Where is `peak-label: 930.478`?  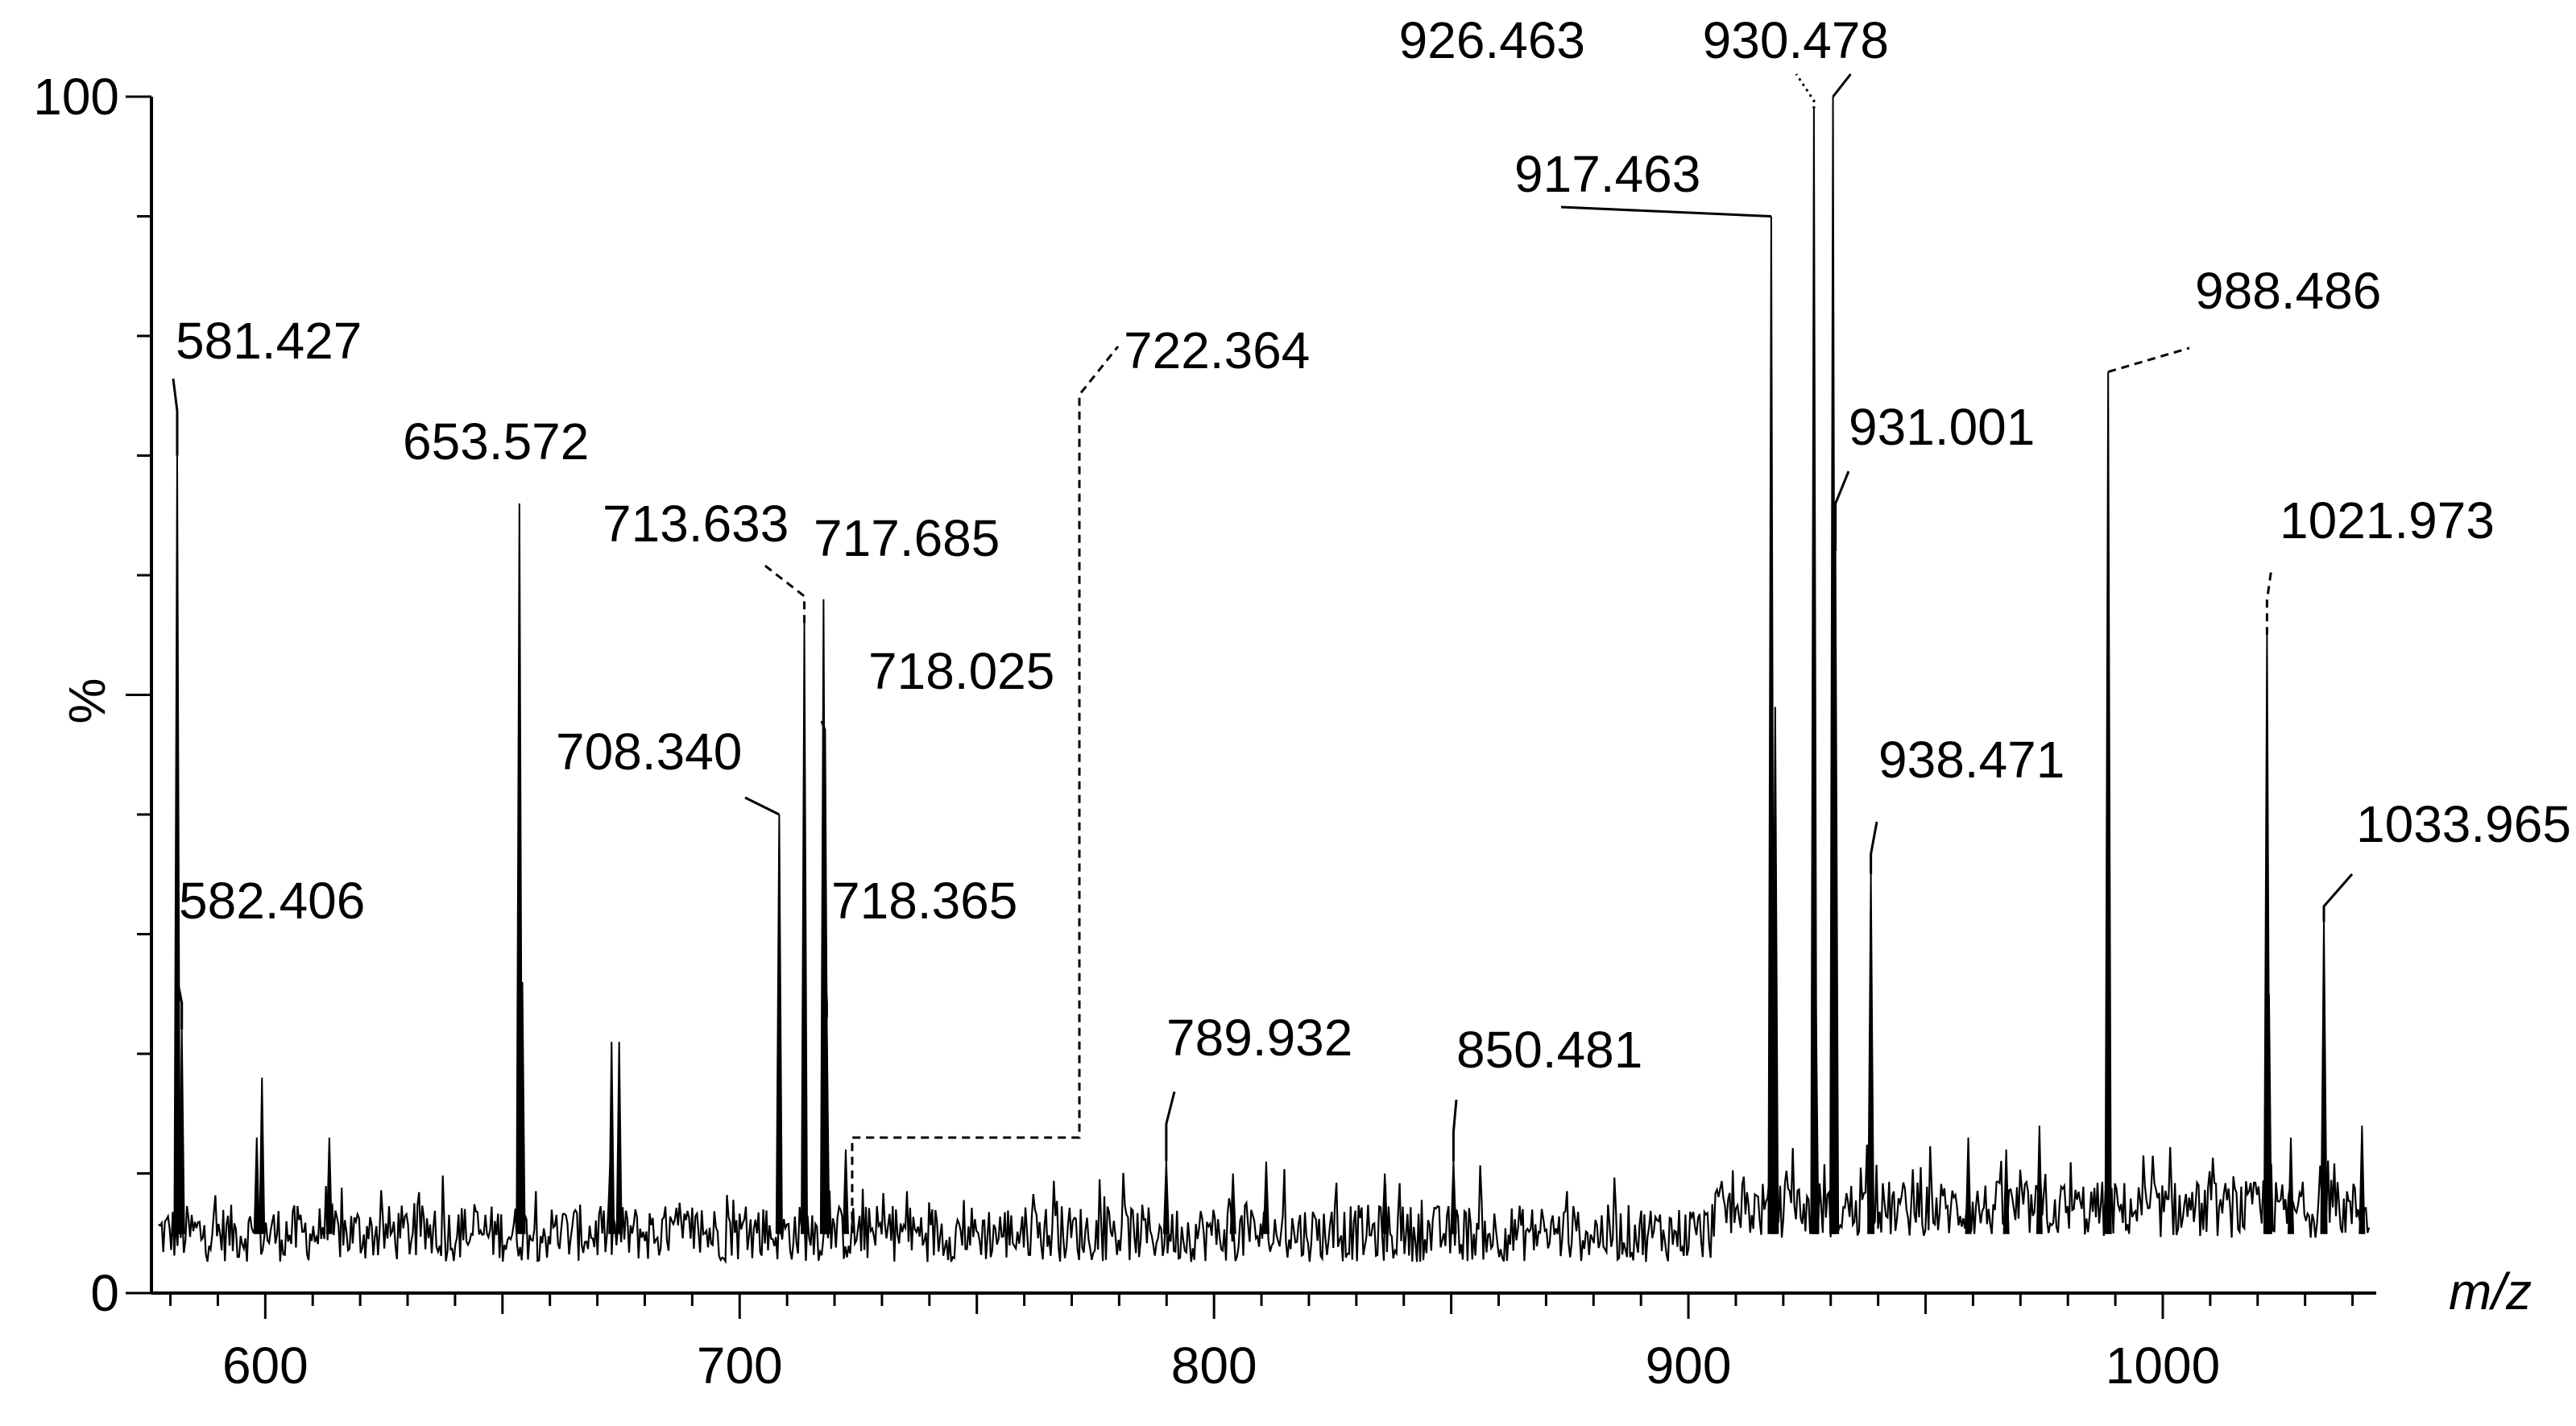
peak-label: 930.478 is located at coordinates (1796, 40).